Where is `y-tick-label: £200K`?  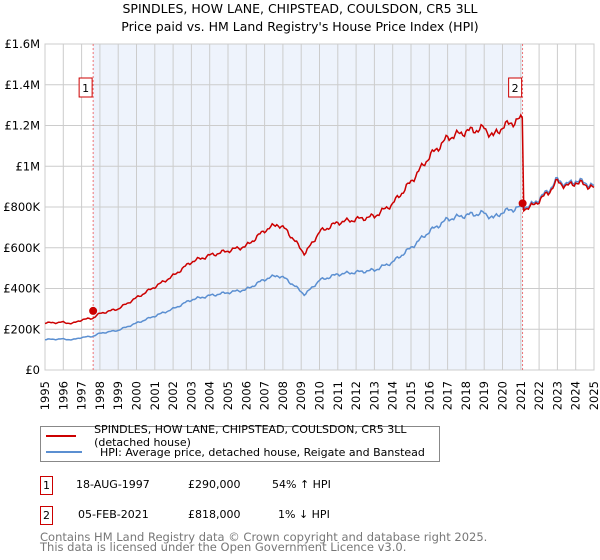
y-tick-label: £200K is located at coordinates (21, 329).